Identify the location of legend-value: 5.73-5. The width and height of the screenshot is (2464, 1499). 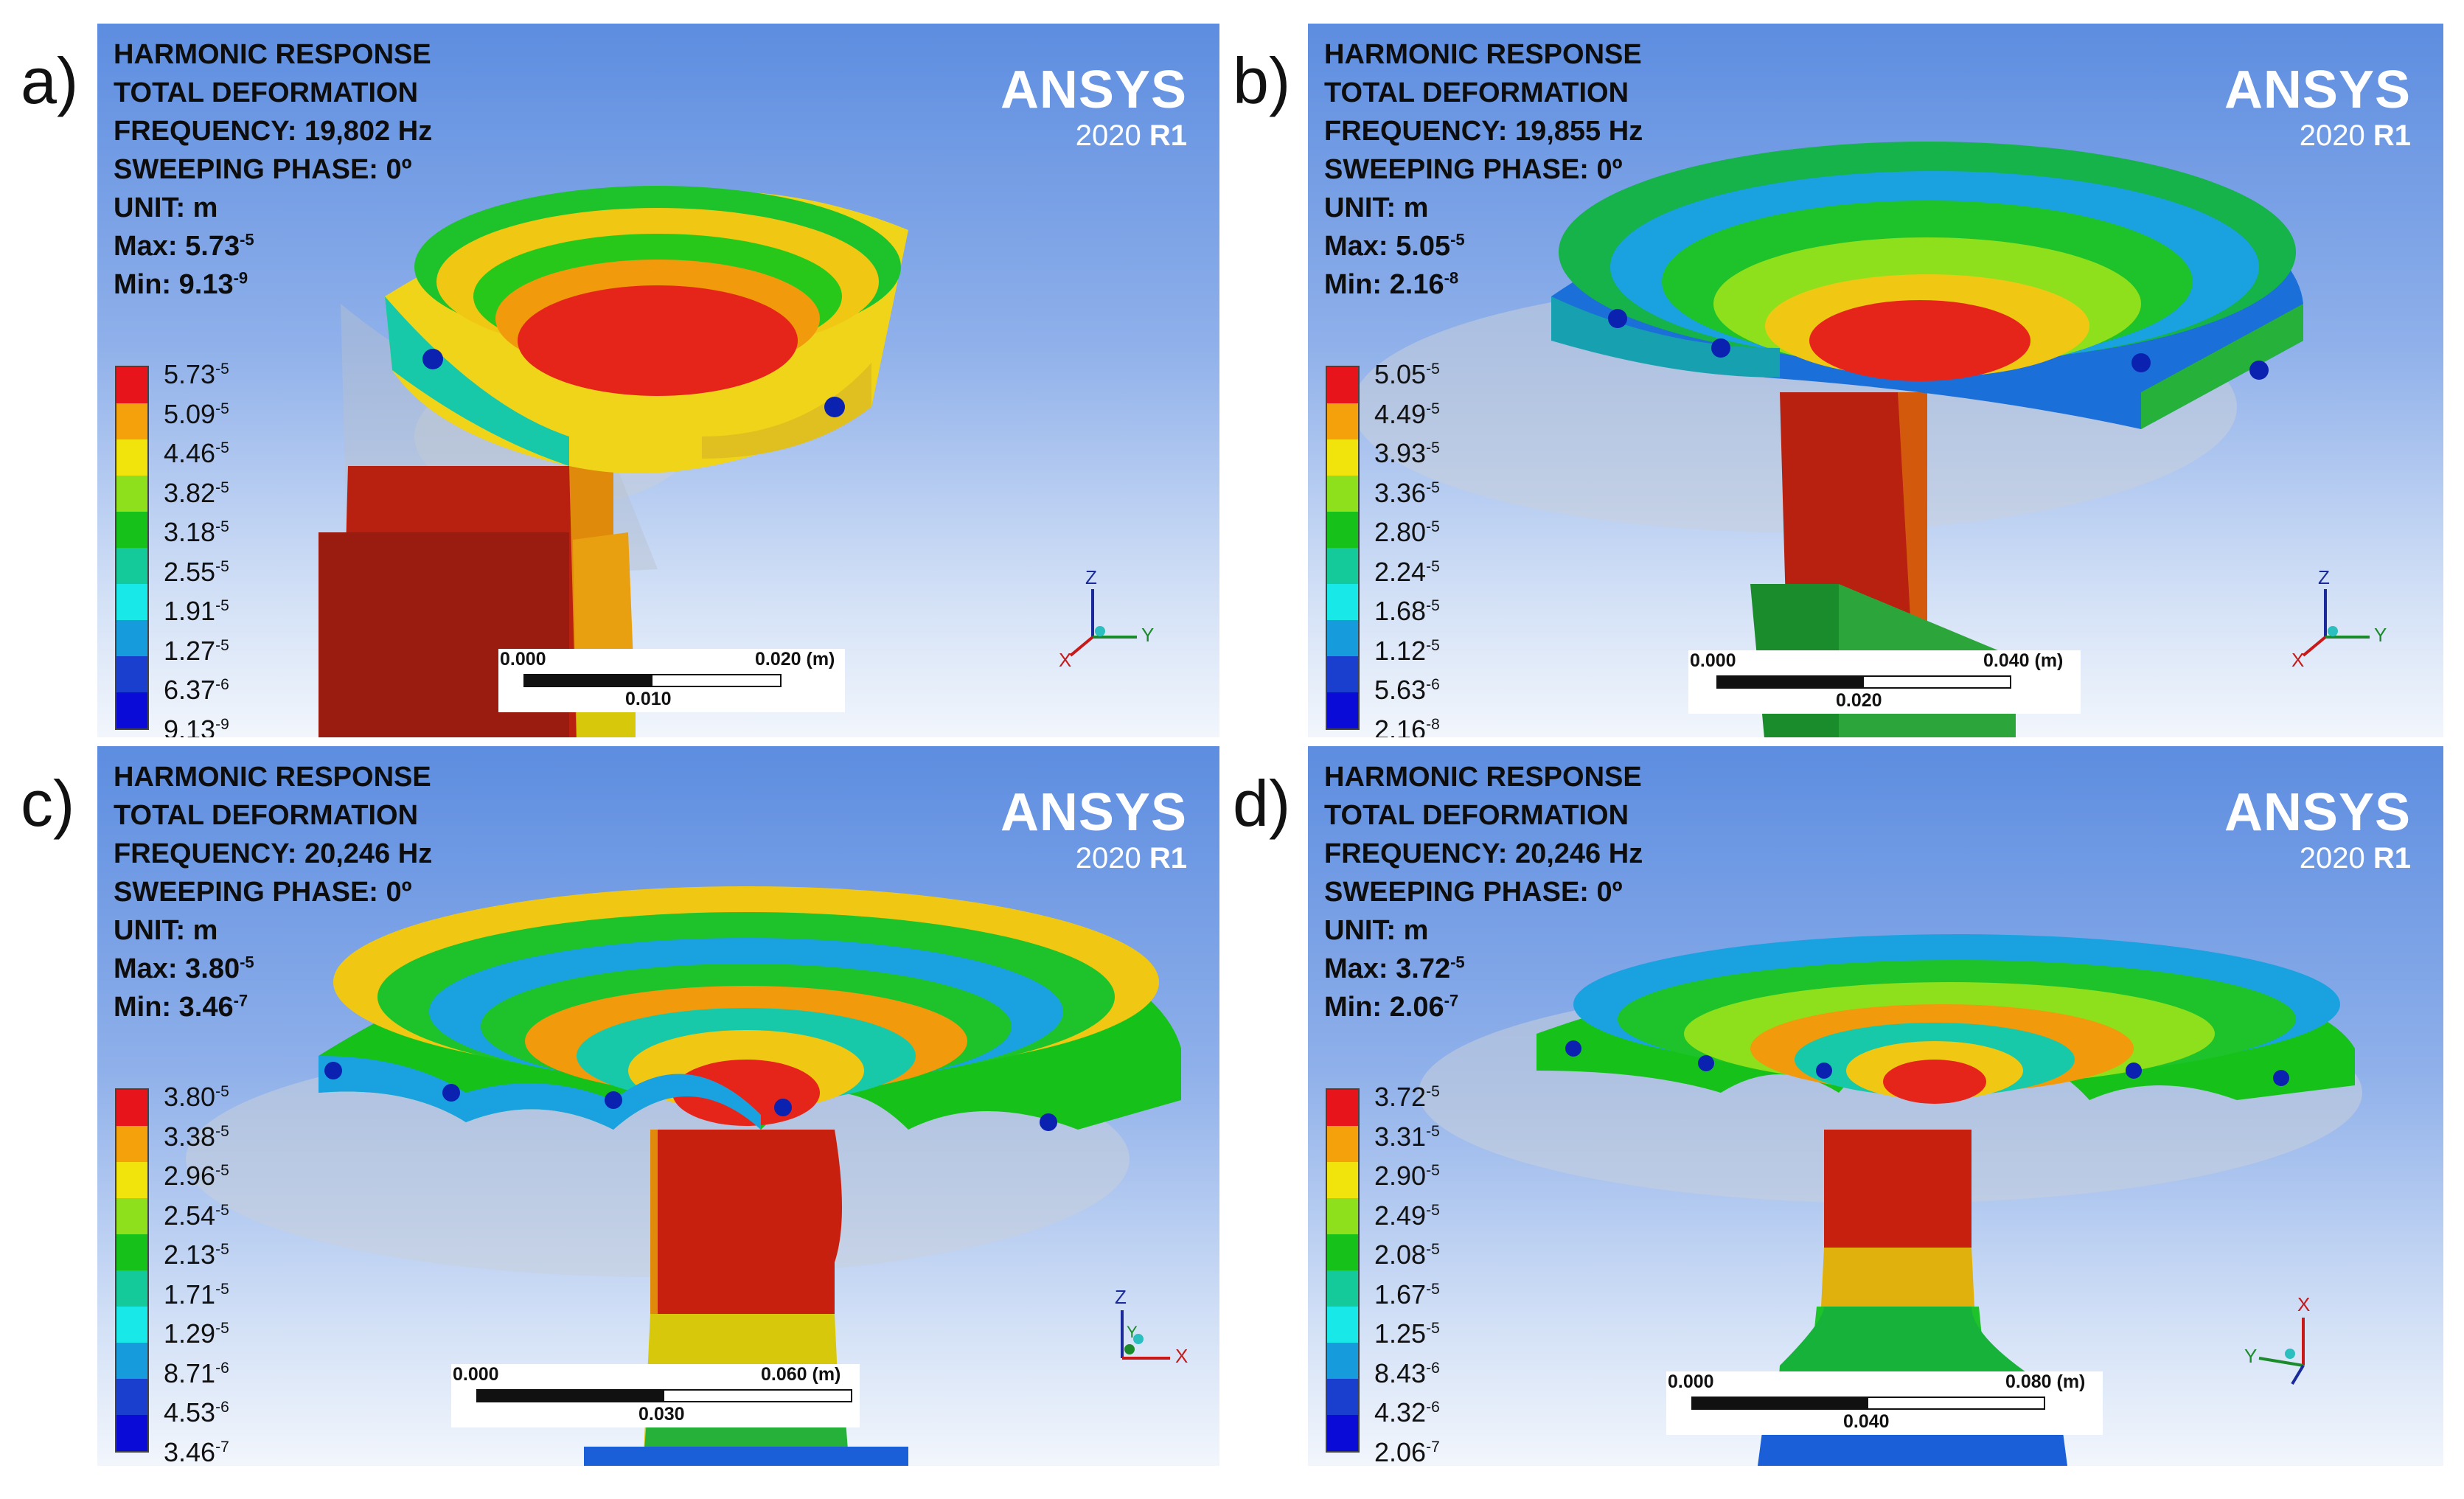
(196, 374).